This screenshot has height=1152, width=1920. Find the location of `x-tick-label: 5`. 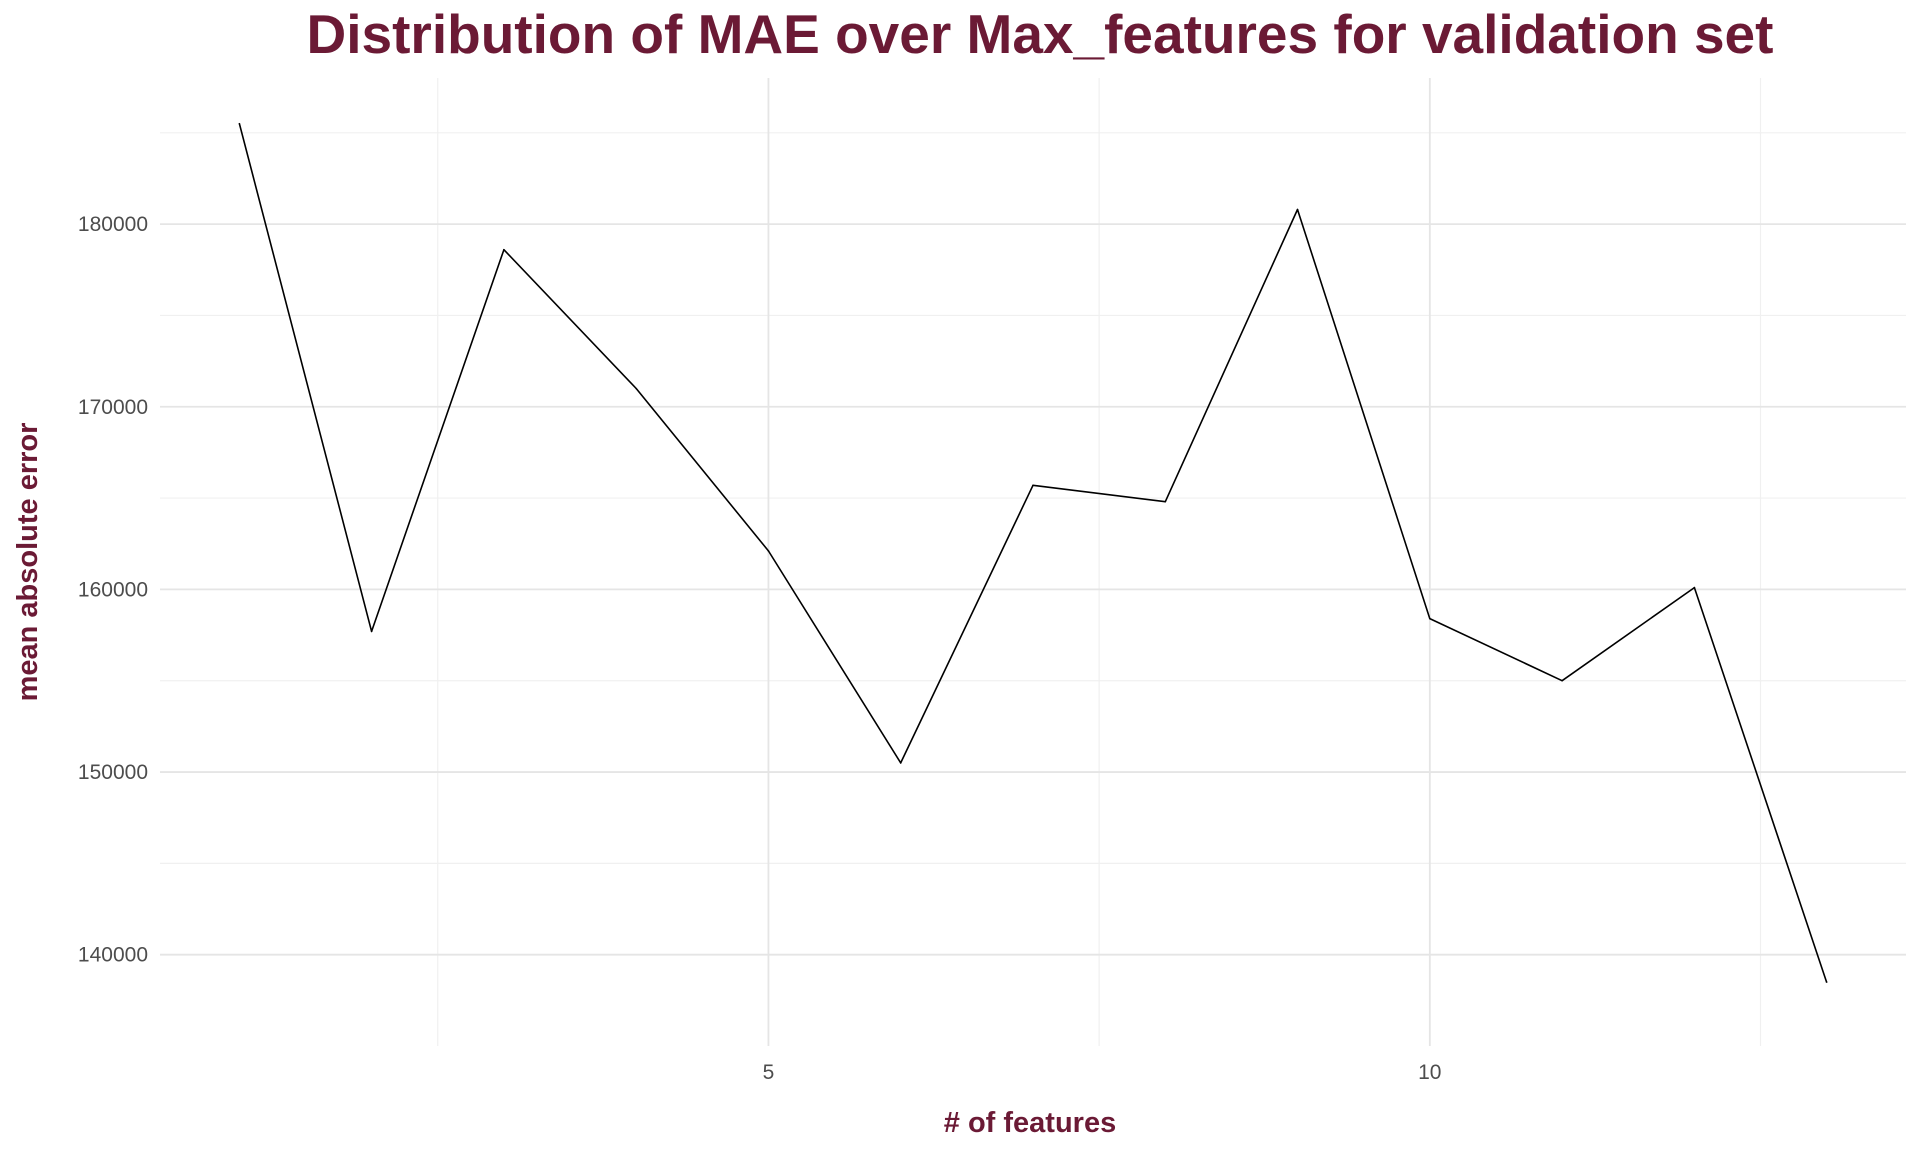

x-tick-label: 5 is located at coordinates (769, 1072).